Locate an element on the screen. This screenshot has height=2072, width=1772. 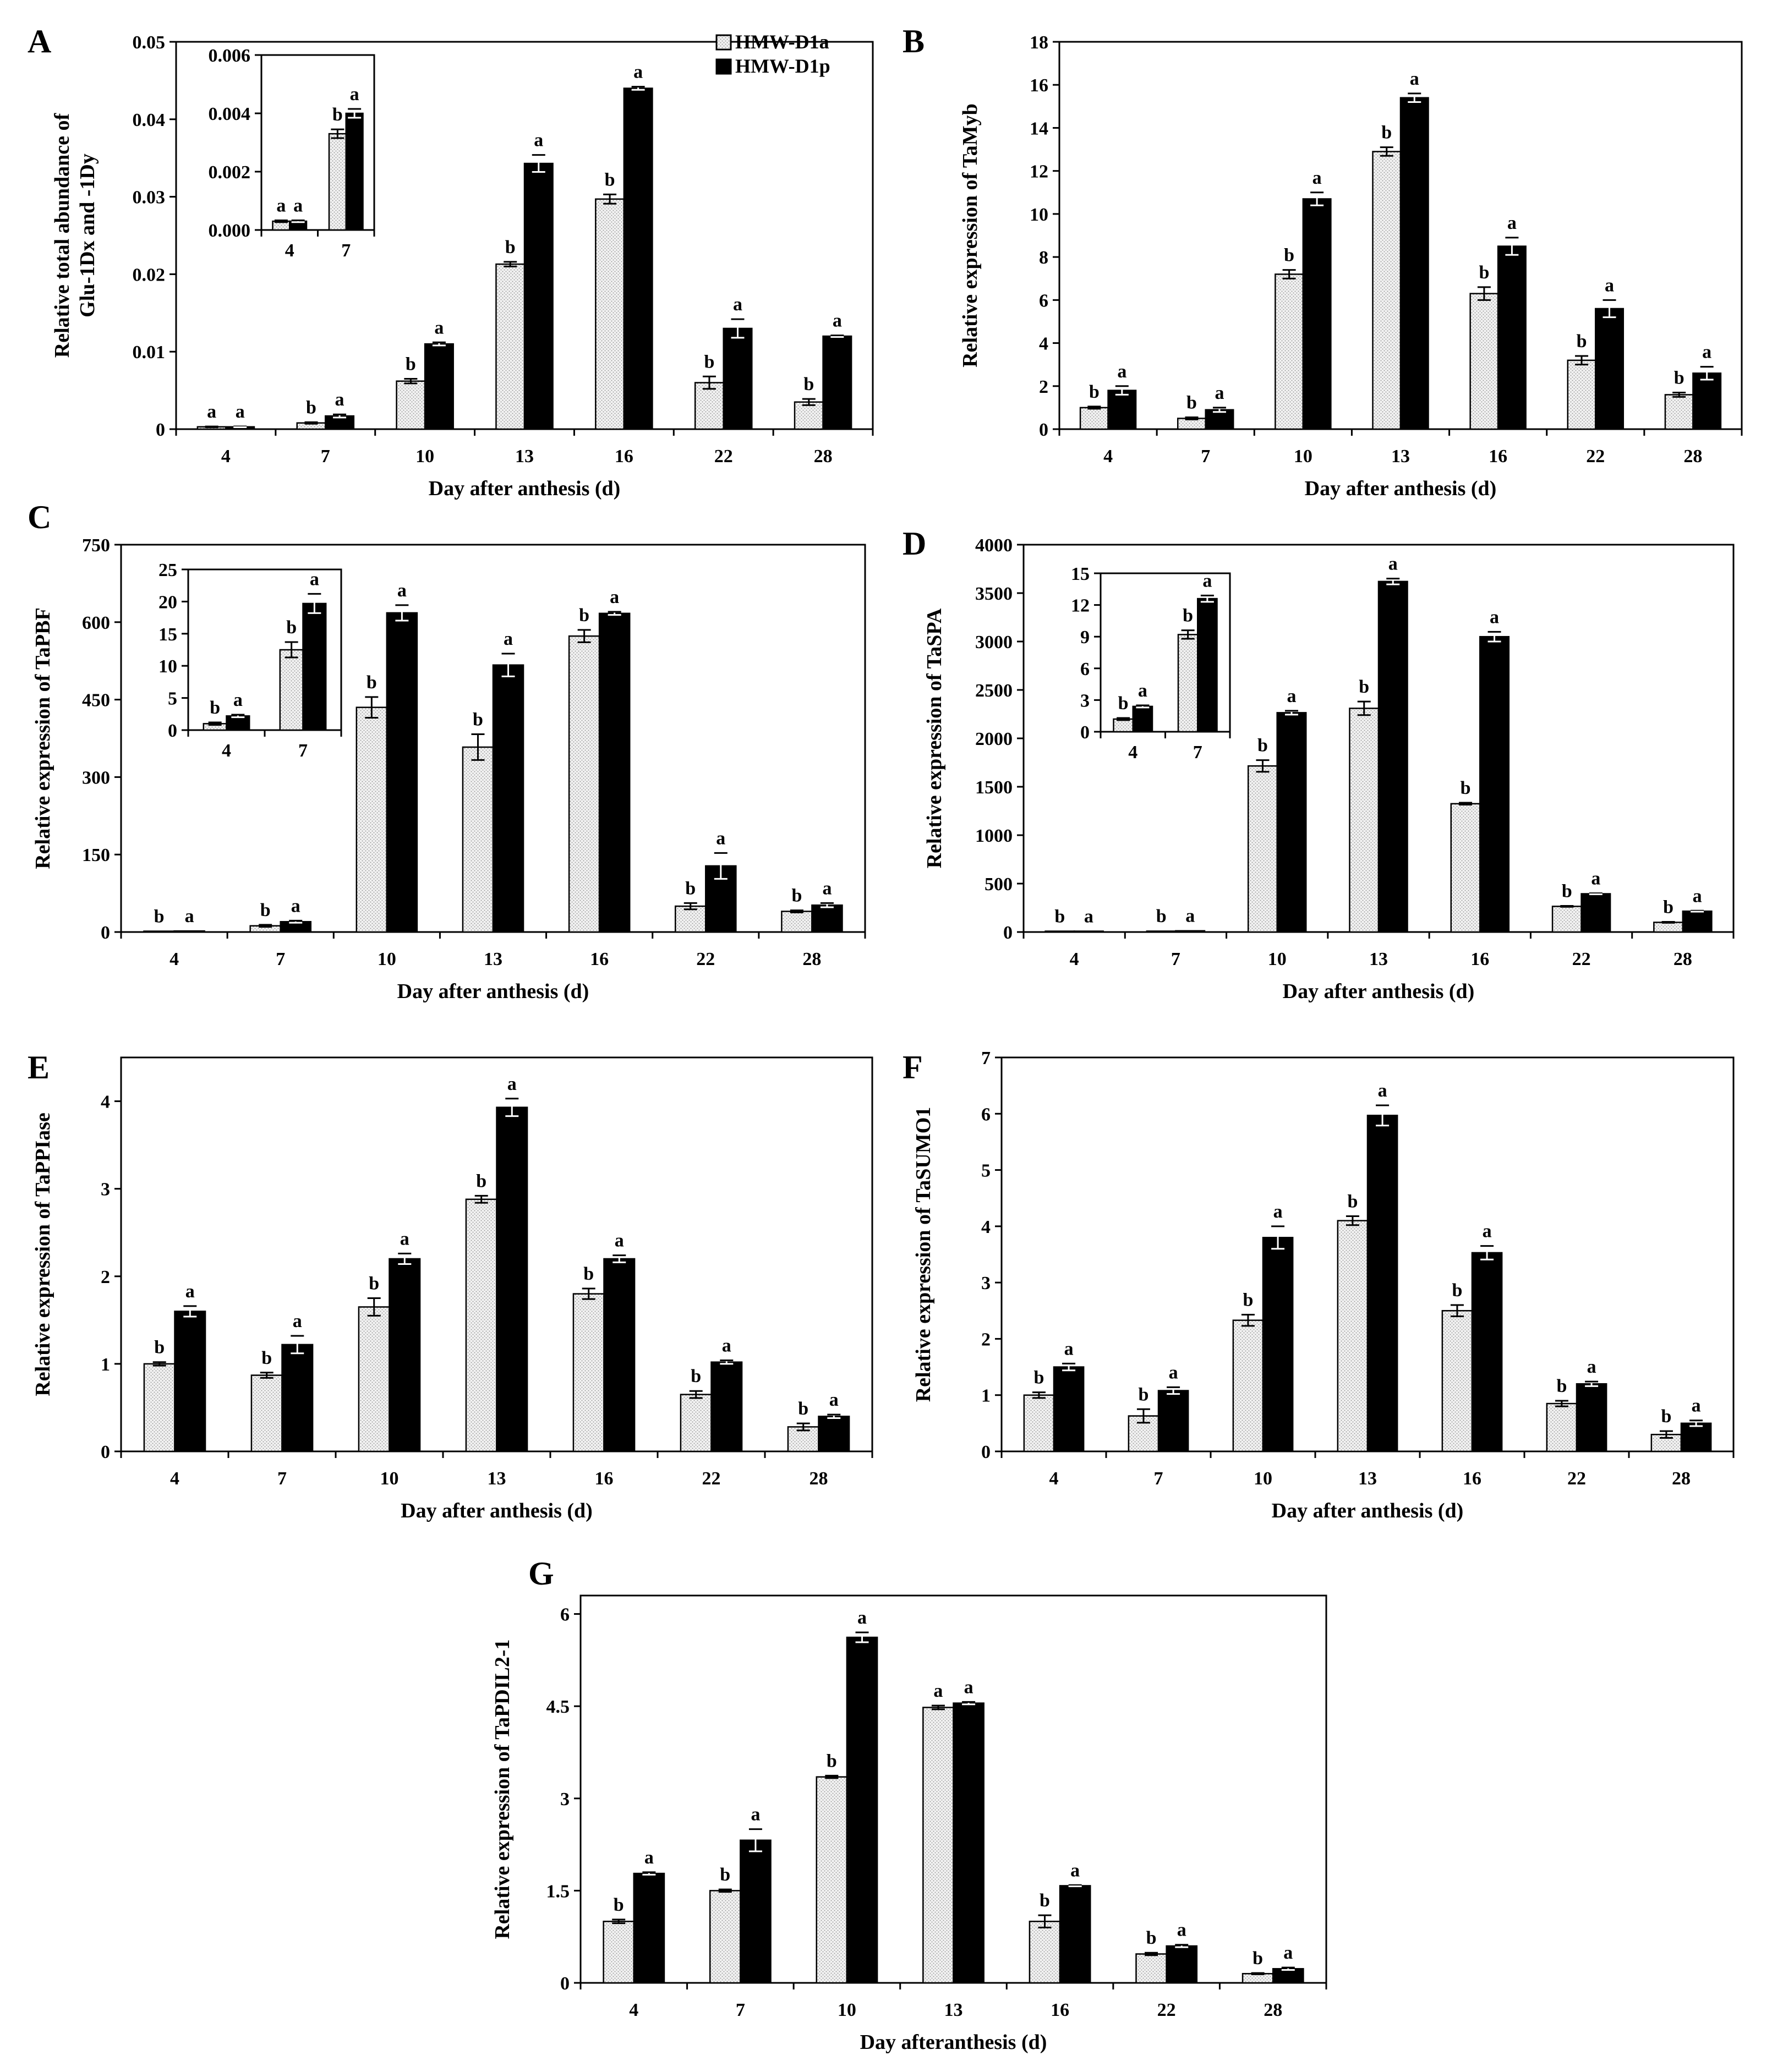
panel-b-ylabel: Relative expression of TaMyb is located at coordinates (970, 235).